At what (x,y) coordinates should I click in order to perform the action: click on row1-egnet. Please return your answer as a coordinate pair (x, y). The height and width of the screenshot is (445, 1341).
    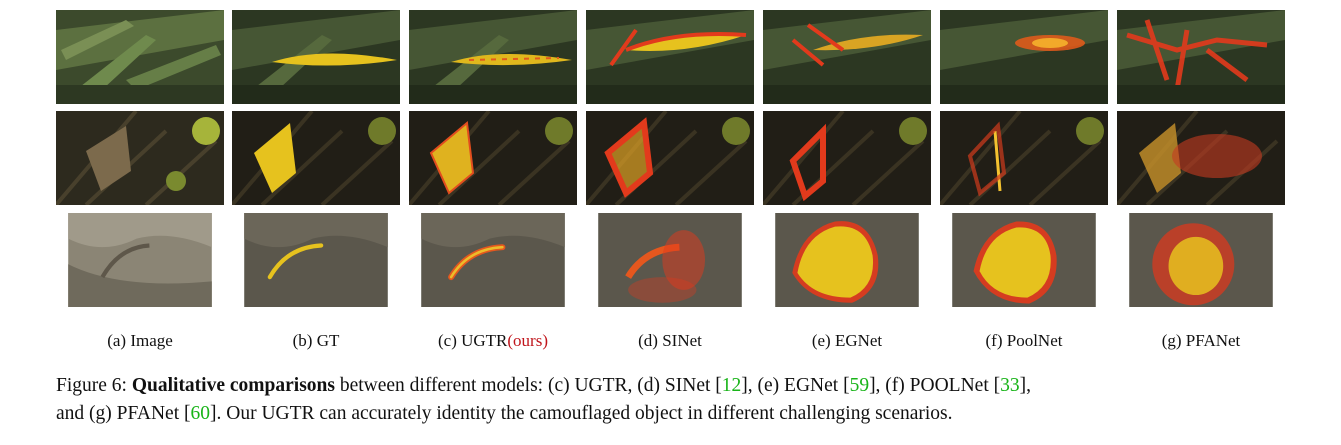
    Looking at the image, I should click on (847, 57).